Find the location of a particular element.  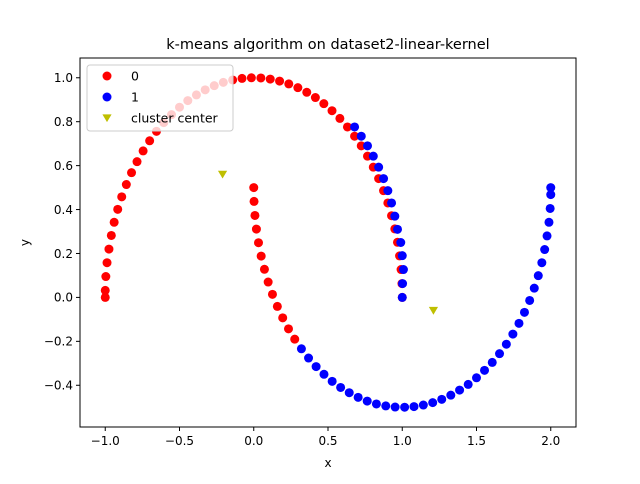

x-axis-label: x is located at coordinates (327, 463).